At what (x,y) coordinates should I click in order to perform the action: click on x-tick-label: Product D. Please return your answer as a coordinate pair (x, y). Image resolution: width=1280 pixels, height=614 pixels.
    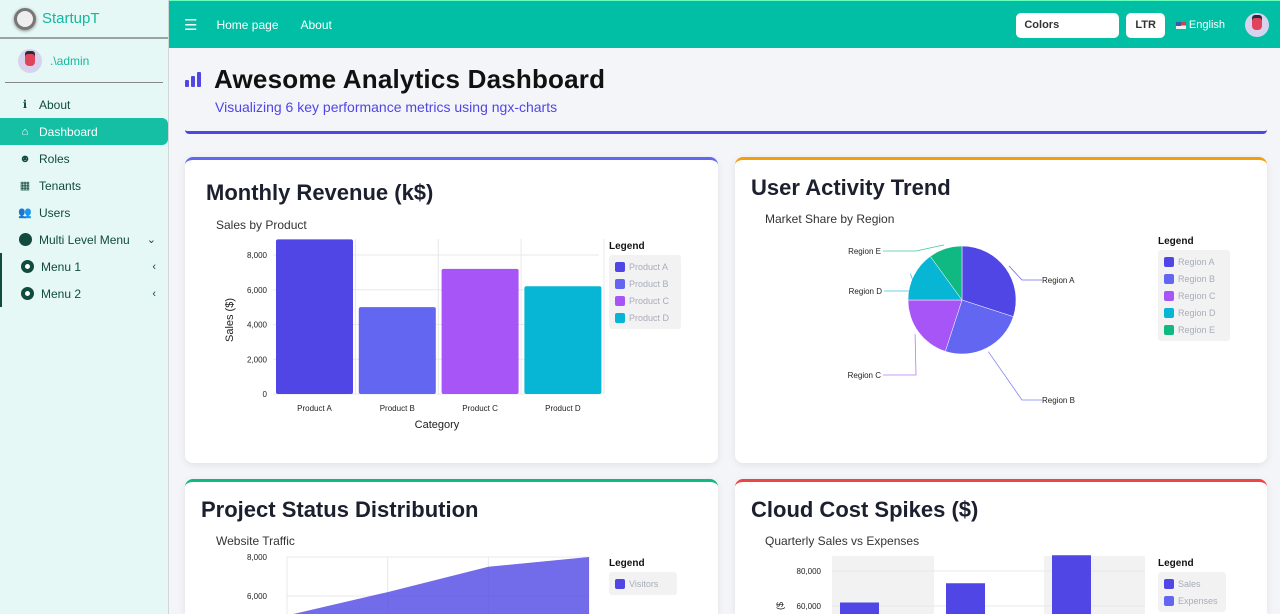
    Looking at the image, I should click on (563, 408).